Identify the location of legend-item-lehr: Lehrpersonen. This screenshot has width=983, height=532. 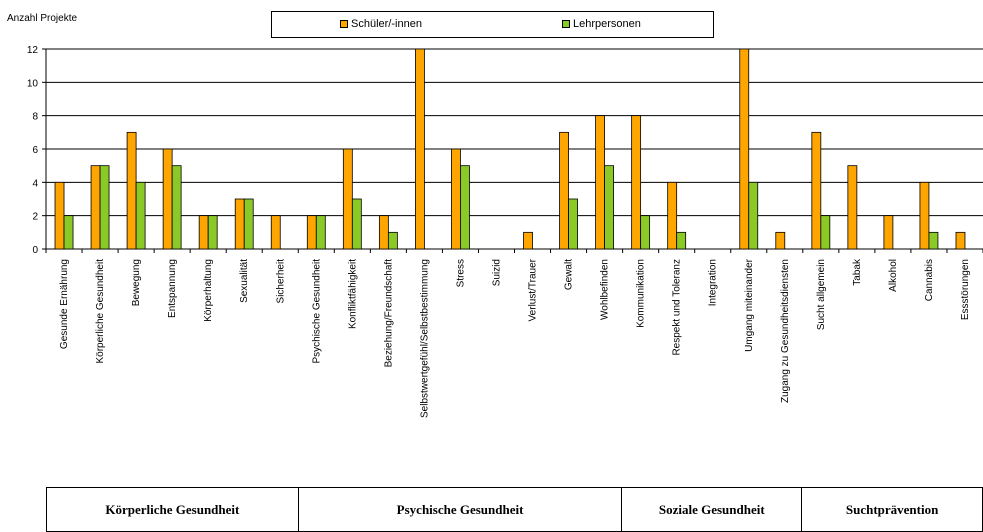
(601, 24).